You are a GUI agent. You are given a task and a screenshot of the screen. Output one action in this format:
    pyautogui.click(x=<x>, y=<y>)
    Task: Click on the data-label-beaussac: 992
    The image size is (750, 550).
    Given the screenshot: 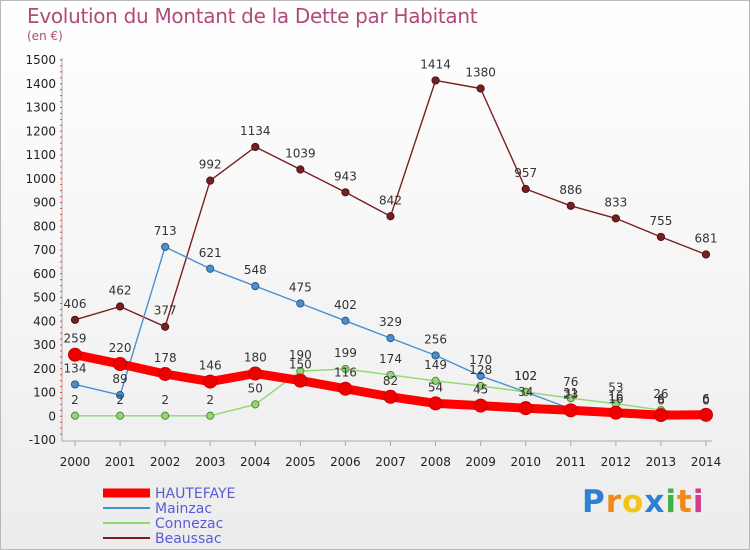 What is the action you would take?
    pyautogui.click(x=210, y=165)
    